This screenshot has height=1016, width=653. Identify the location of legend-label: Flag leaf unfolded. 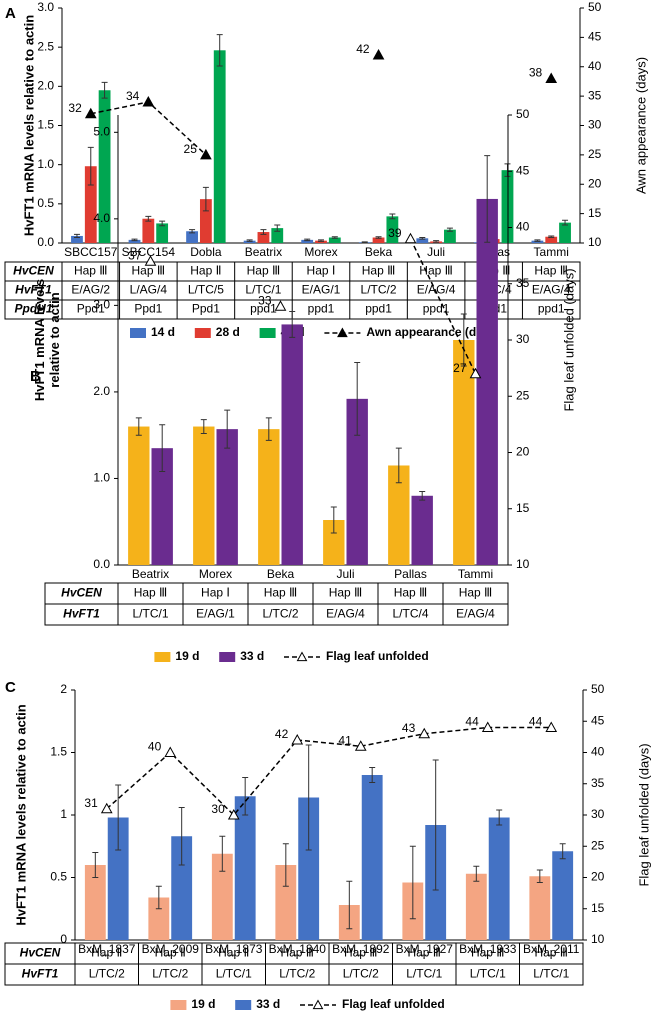
(393, 1004).